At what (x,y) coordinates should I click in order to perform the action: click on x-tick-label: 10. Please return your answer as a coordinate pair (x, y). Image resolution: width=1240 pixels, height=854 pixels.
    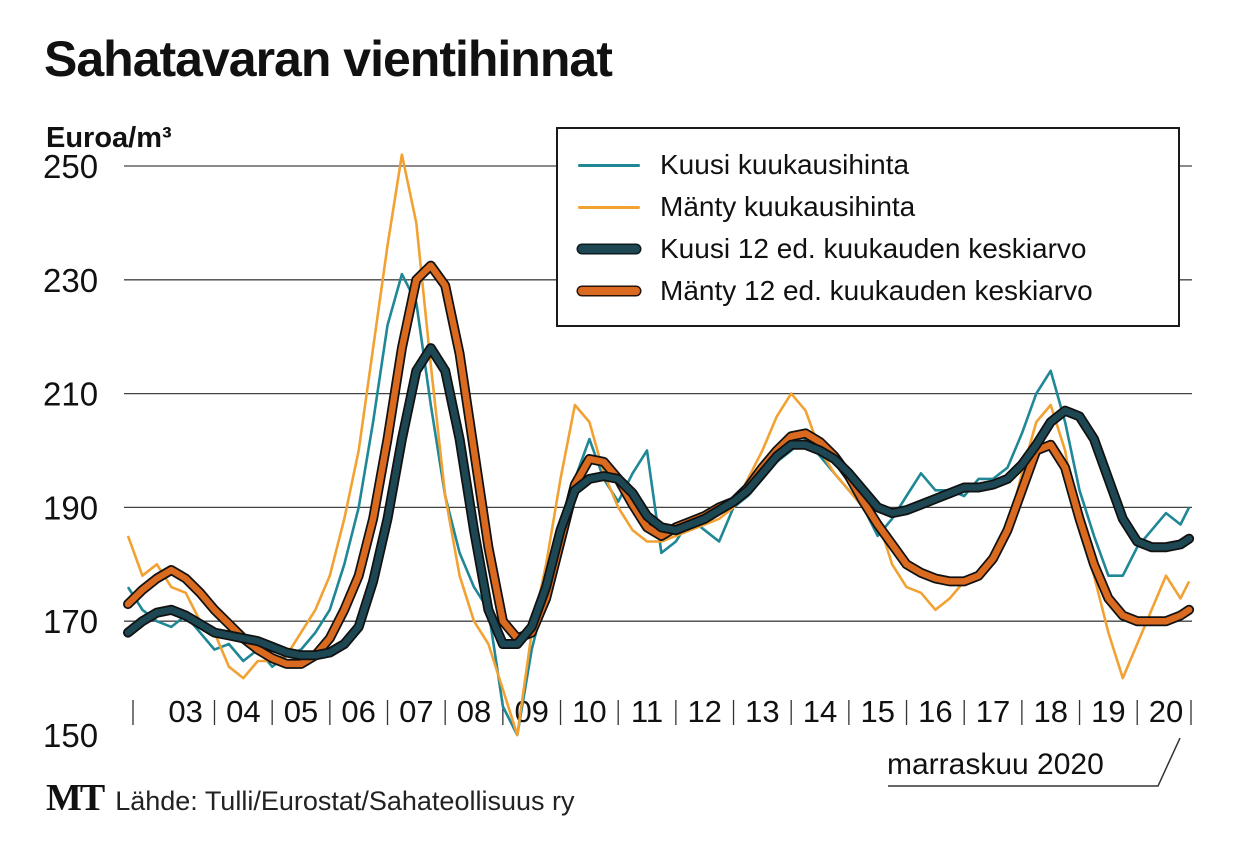
    Looking at the image, I should click on (589, 711).